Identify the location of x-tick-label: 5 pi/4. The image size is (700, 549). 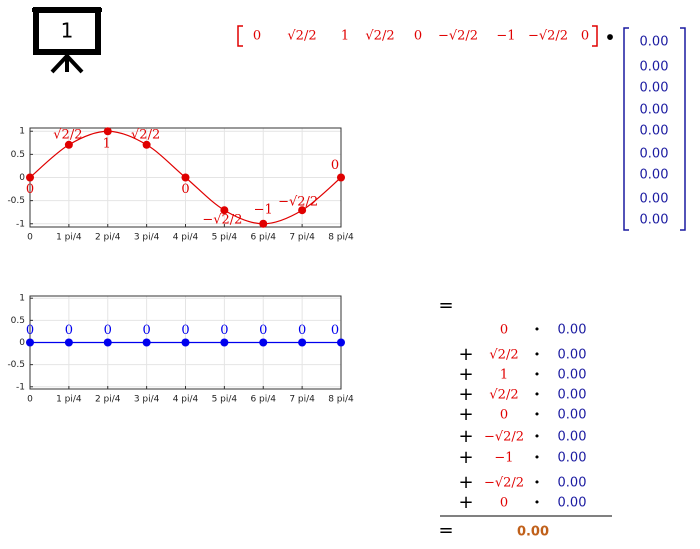
(225, 238).